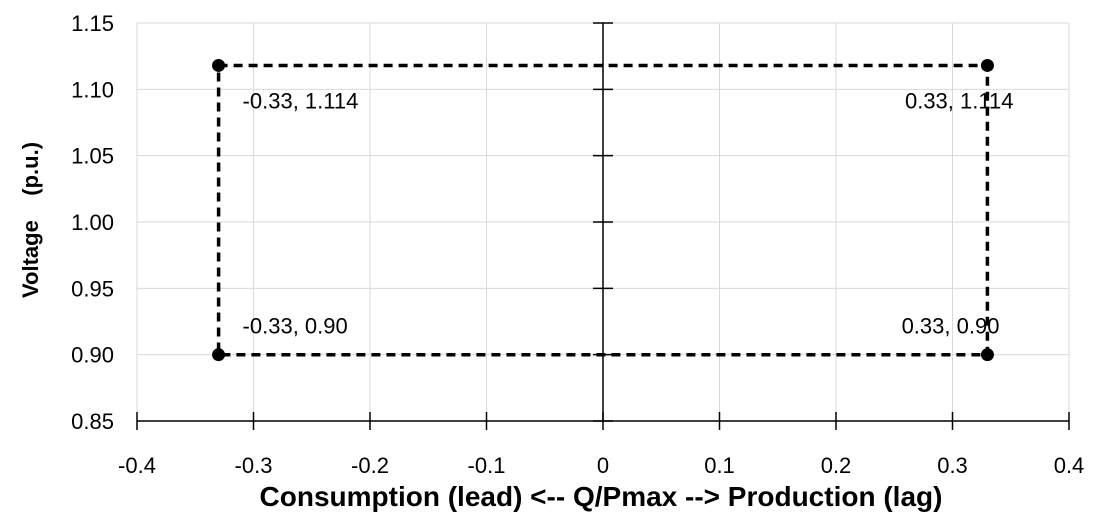 The height and width of the screenshot is (515, 1094). What do you see at coordinates (92, 156) in the screenshot?
I see `y-tick-label: 1.05` at bounding box center [92, 156].